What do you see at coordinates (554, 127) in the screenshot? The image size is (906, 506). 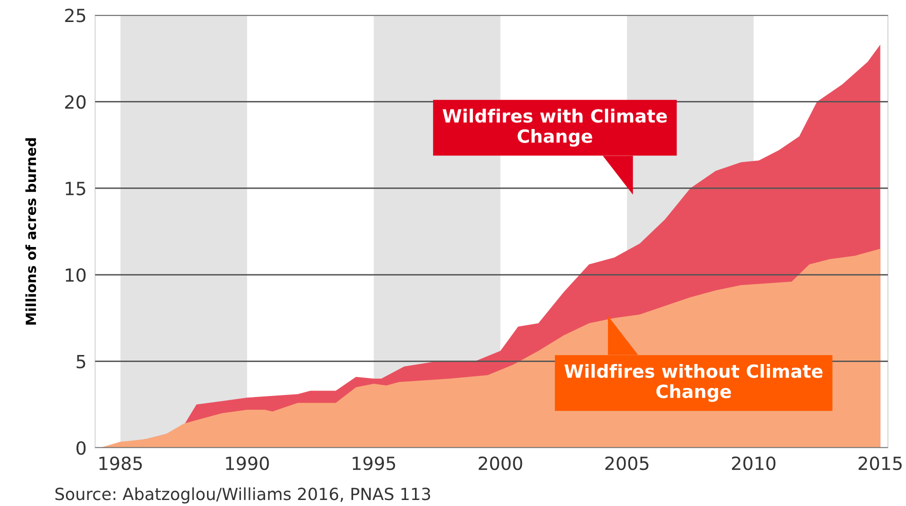 I see `text: Wildfires with Climate Change` at bounding box center [554, 127].